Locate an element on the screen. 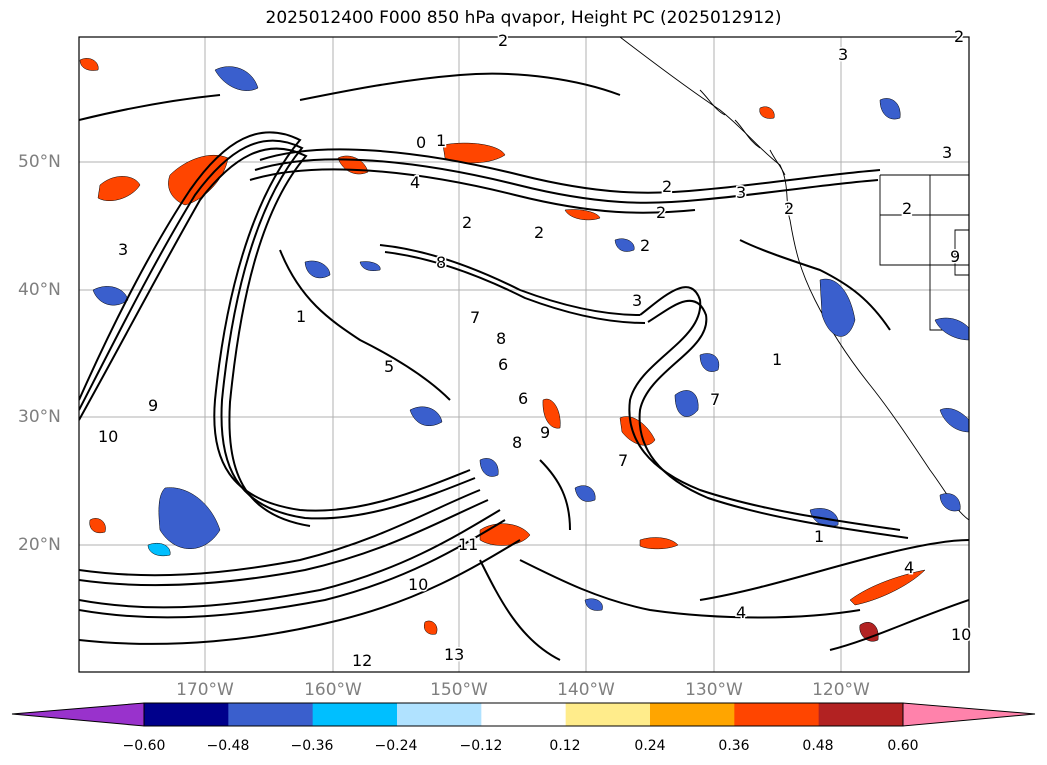  lon-label-150w: 150°W is located at coordinates (459, 690).